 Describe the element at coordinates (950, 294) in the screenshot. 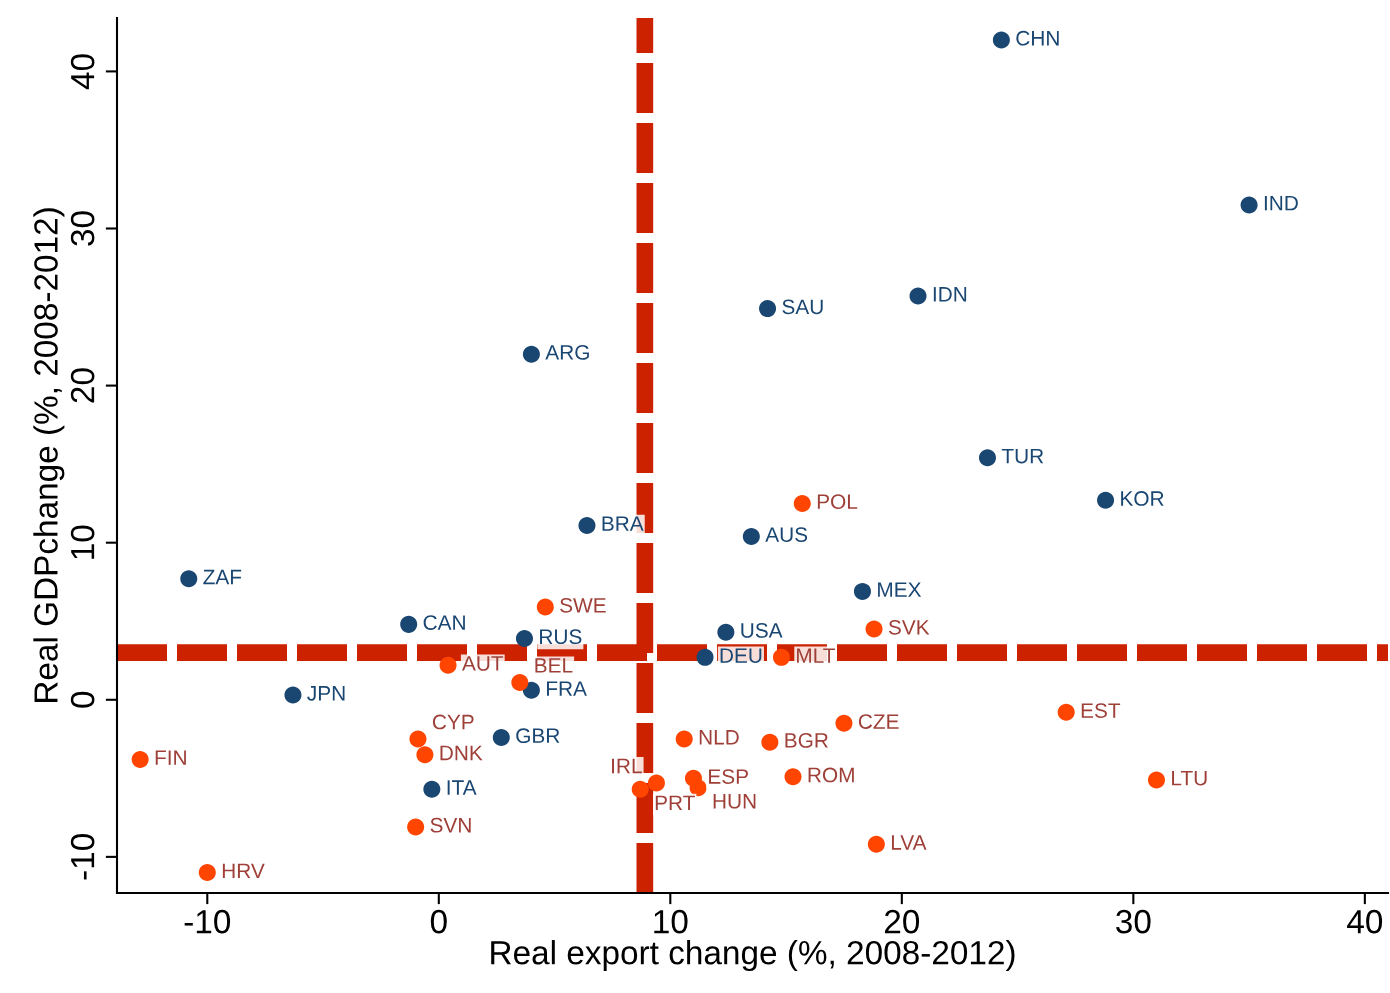

I see `annotation: IDN` at that location.